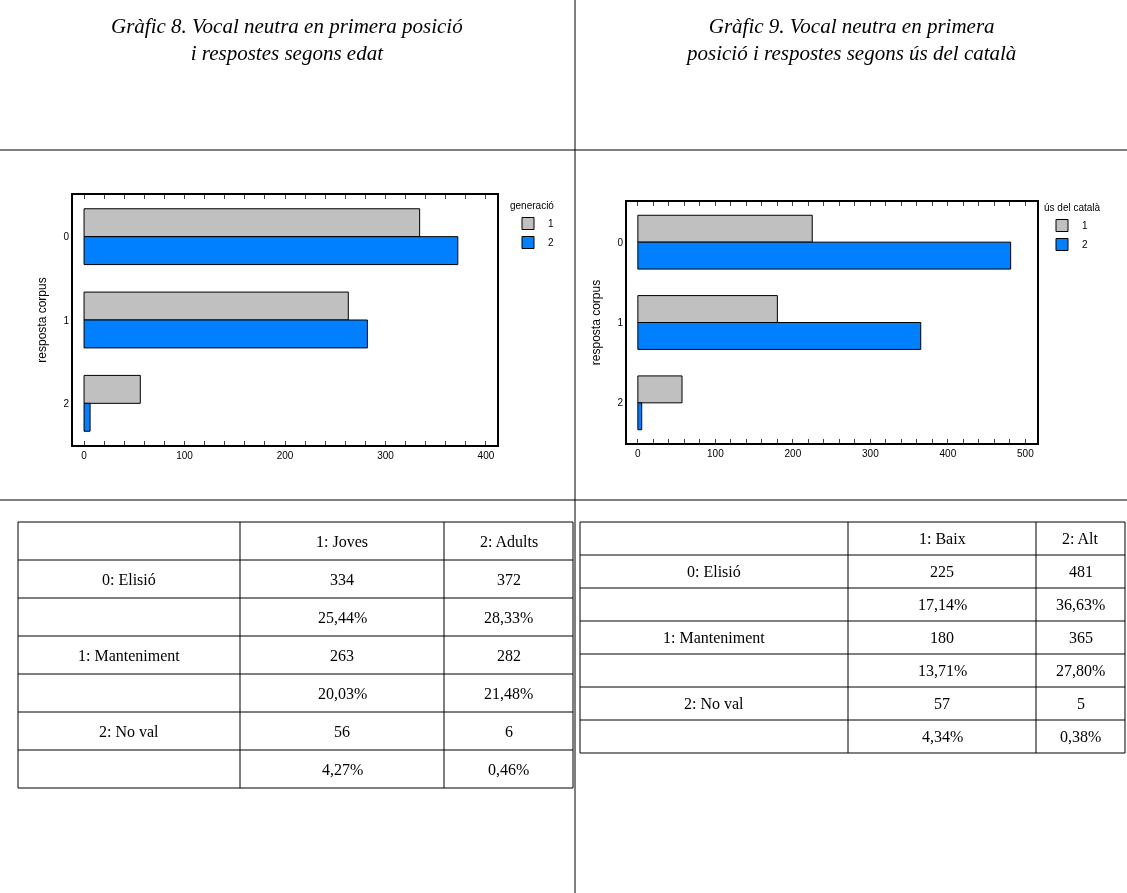 The image size is (1127, 893). Describe the element at coordinates (1081, 703) in the screenshot. I see `text: 5` at that location.